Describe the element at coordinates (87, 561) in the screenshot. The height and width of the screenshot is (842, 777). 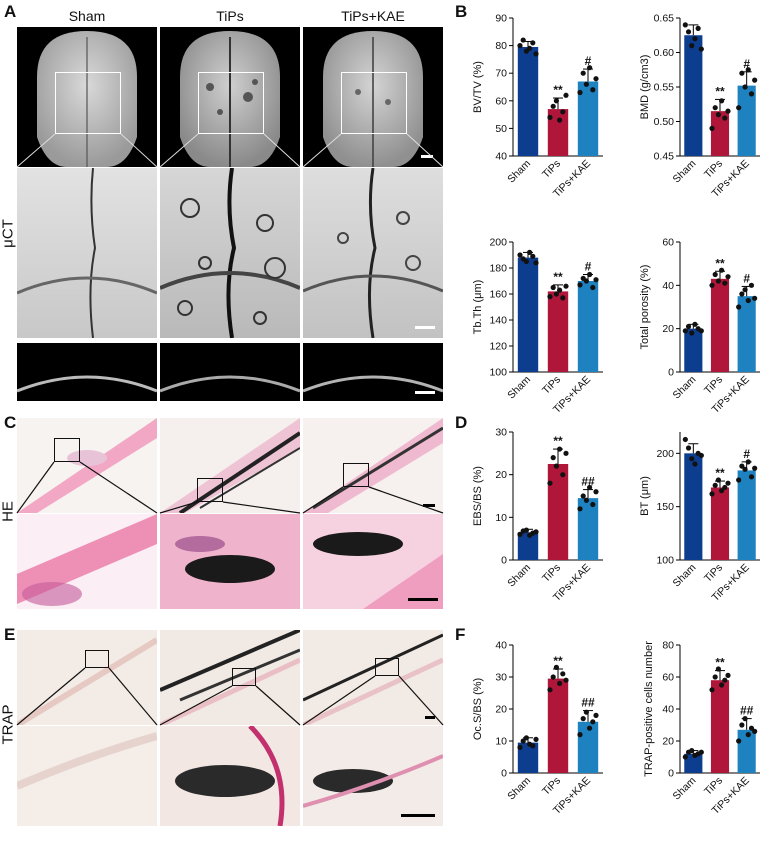
I see `he-zoom-sham` at that location.